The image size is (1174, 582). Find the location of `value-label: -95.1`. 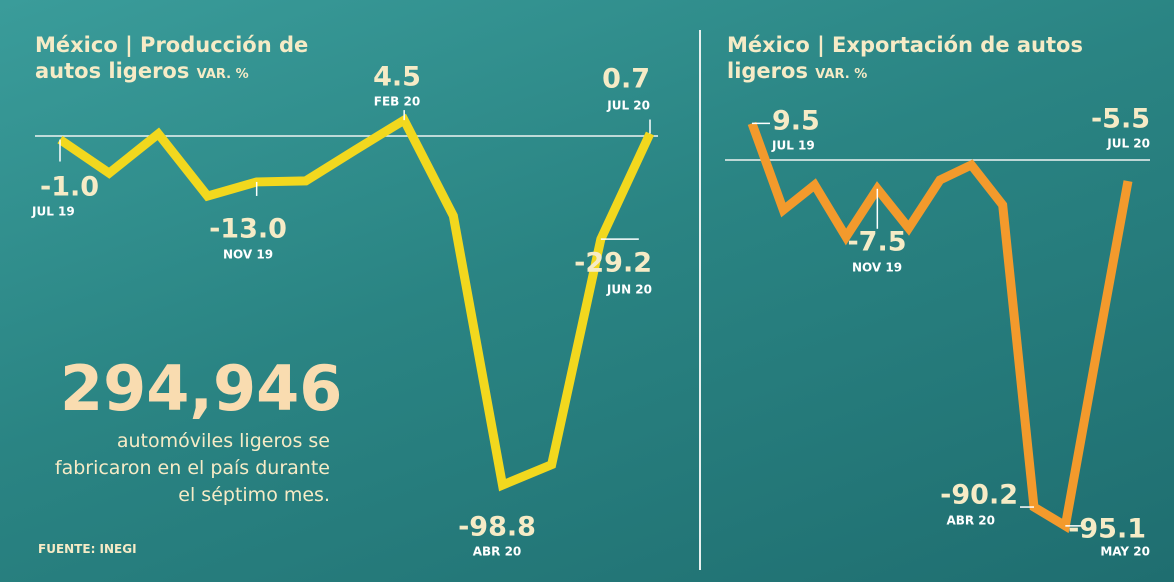

value-label: -95.1 is located at coordinates (1107, 529).